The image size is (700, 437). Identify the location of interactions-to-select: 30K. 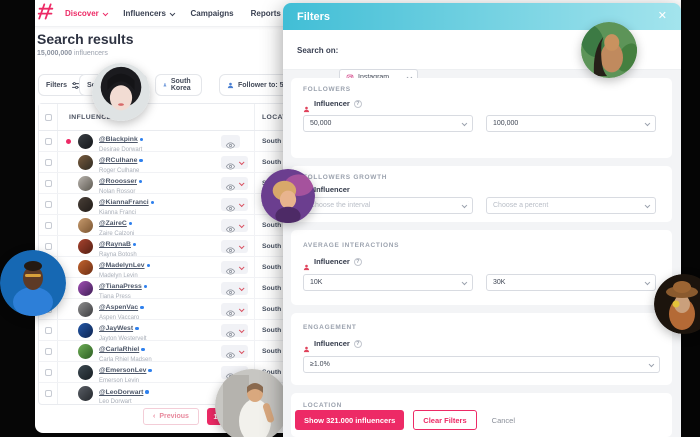
(571, 282).